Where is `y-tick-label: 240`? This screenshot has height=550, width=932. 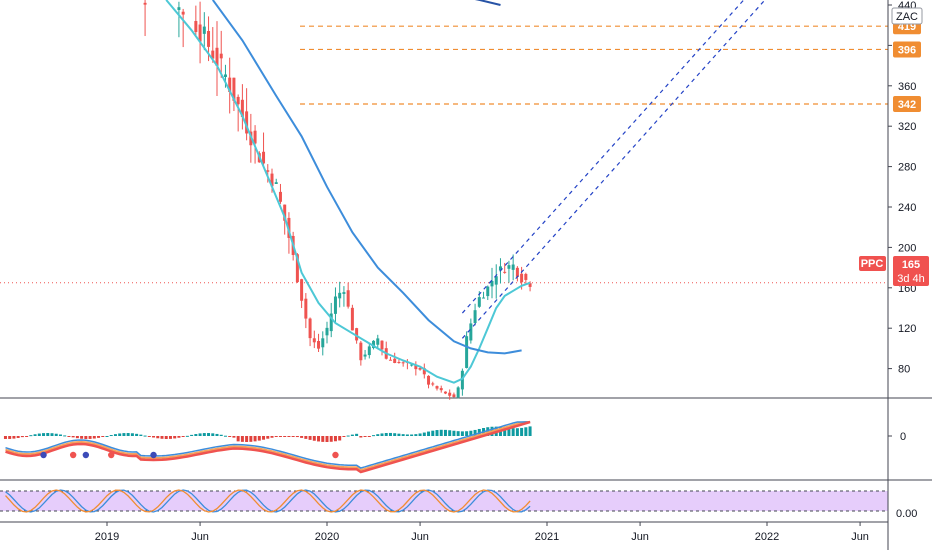
y-tick-label: 240 is located at coordinates (907, 208).